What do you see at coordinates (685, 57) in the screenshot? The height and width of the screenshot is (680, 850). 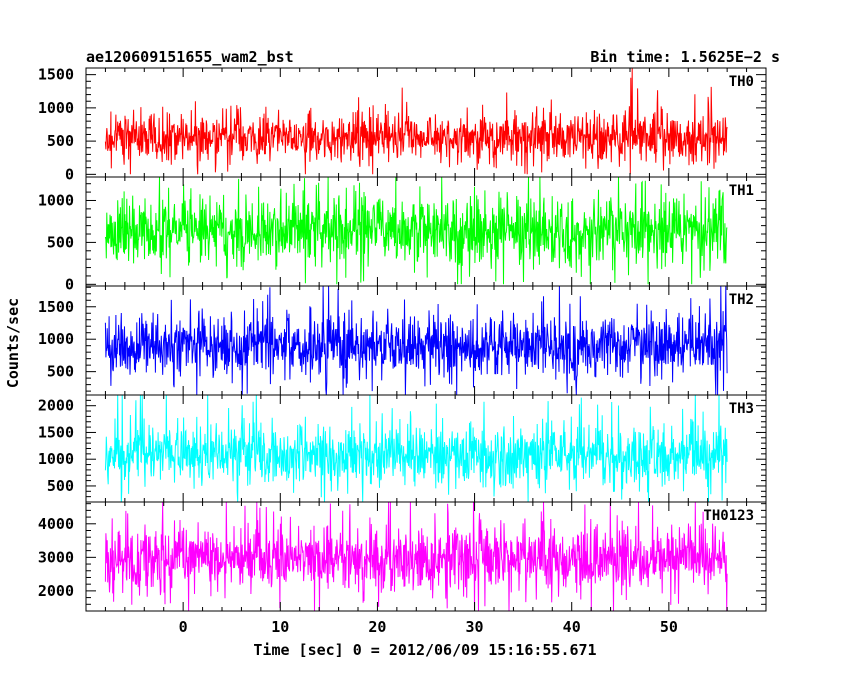 I see `bin-time-label: Bin time: 1.5625E−2 s` at bounding box center [685, 57].